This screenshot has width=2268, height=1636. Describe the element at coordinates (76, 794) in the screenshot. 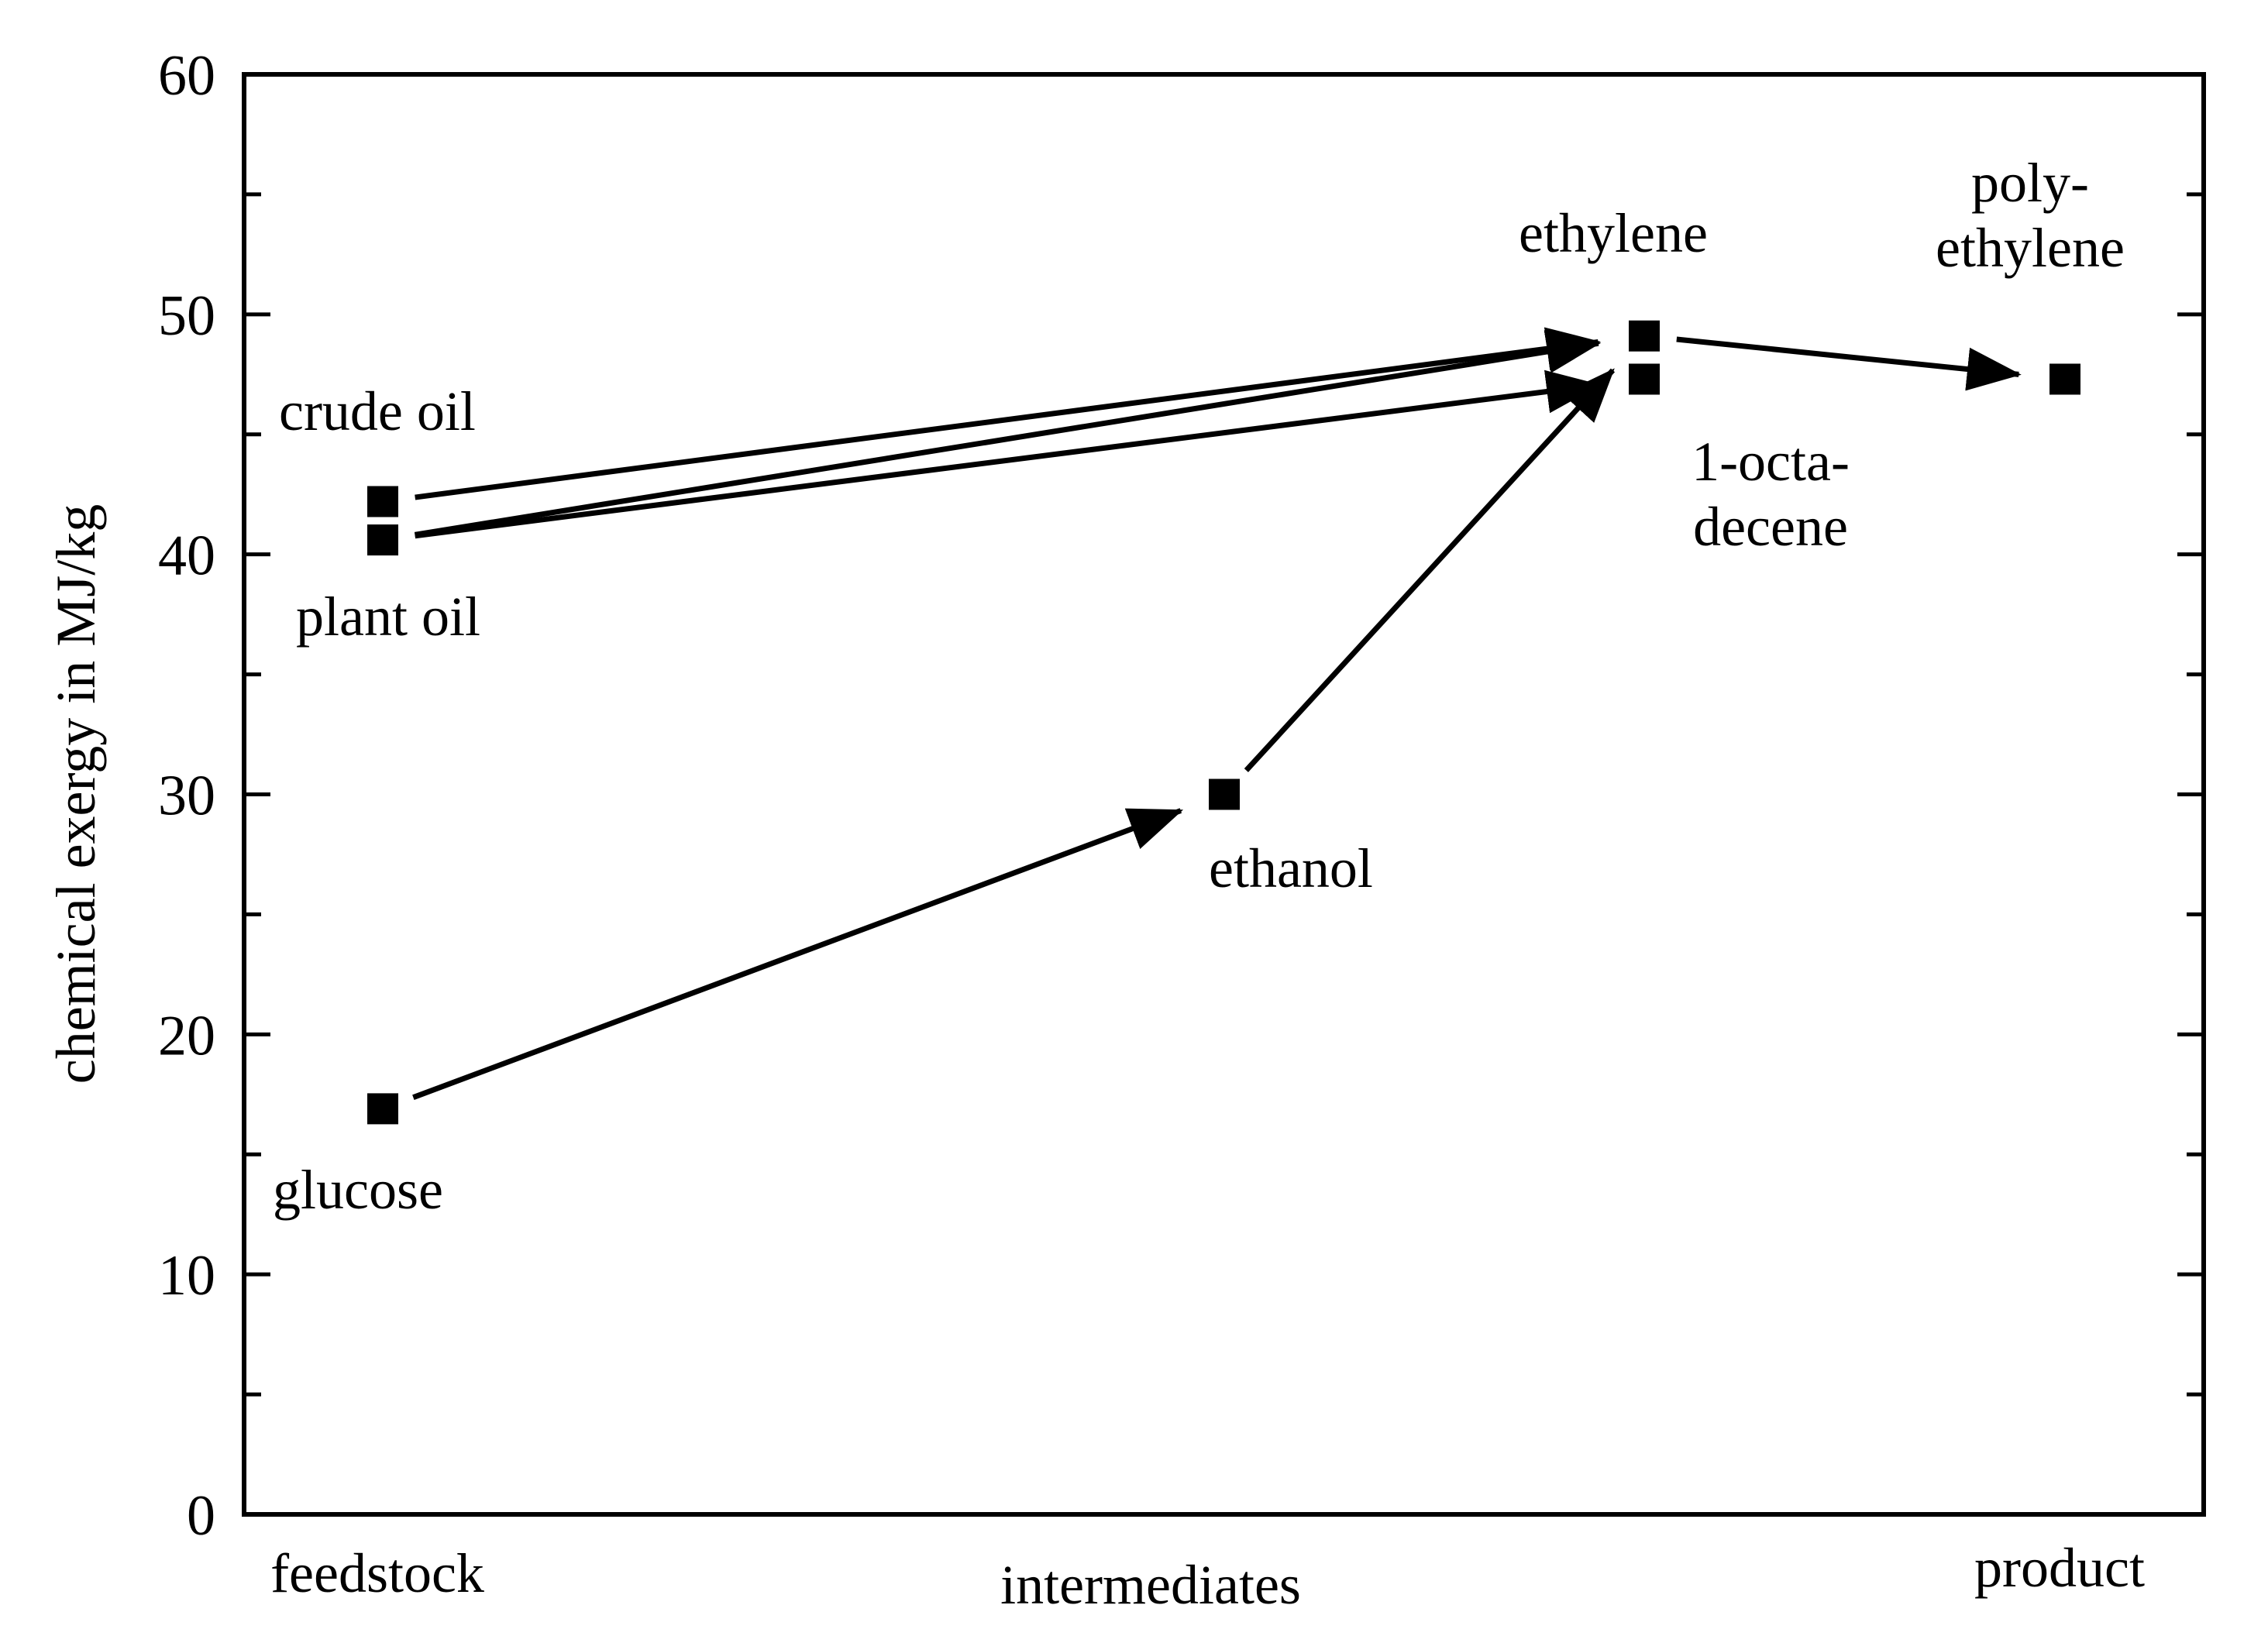

I see `y-axis-title: chemical exergy in MJ/kg` at that location.